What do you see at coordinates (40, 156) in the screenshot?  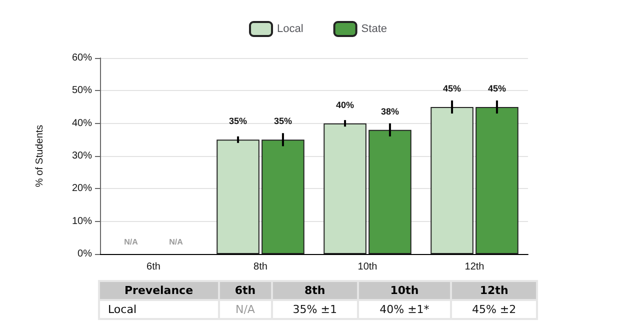 I see `y-axis-title: % of Students` at bounding box center [40, 156].